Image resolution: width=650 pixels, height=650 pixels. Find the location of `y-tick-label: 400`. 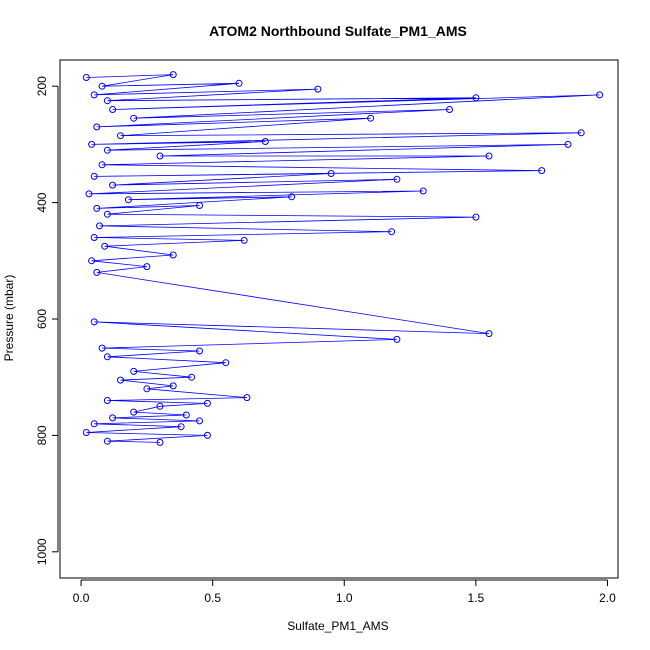

y-tick-label: 400 is located at coordinates (42, 202).